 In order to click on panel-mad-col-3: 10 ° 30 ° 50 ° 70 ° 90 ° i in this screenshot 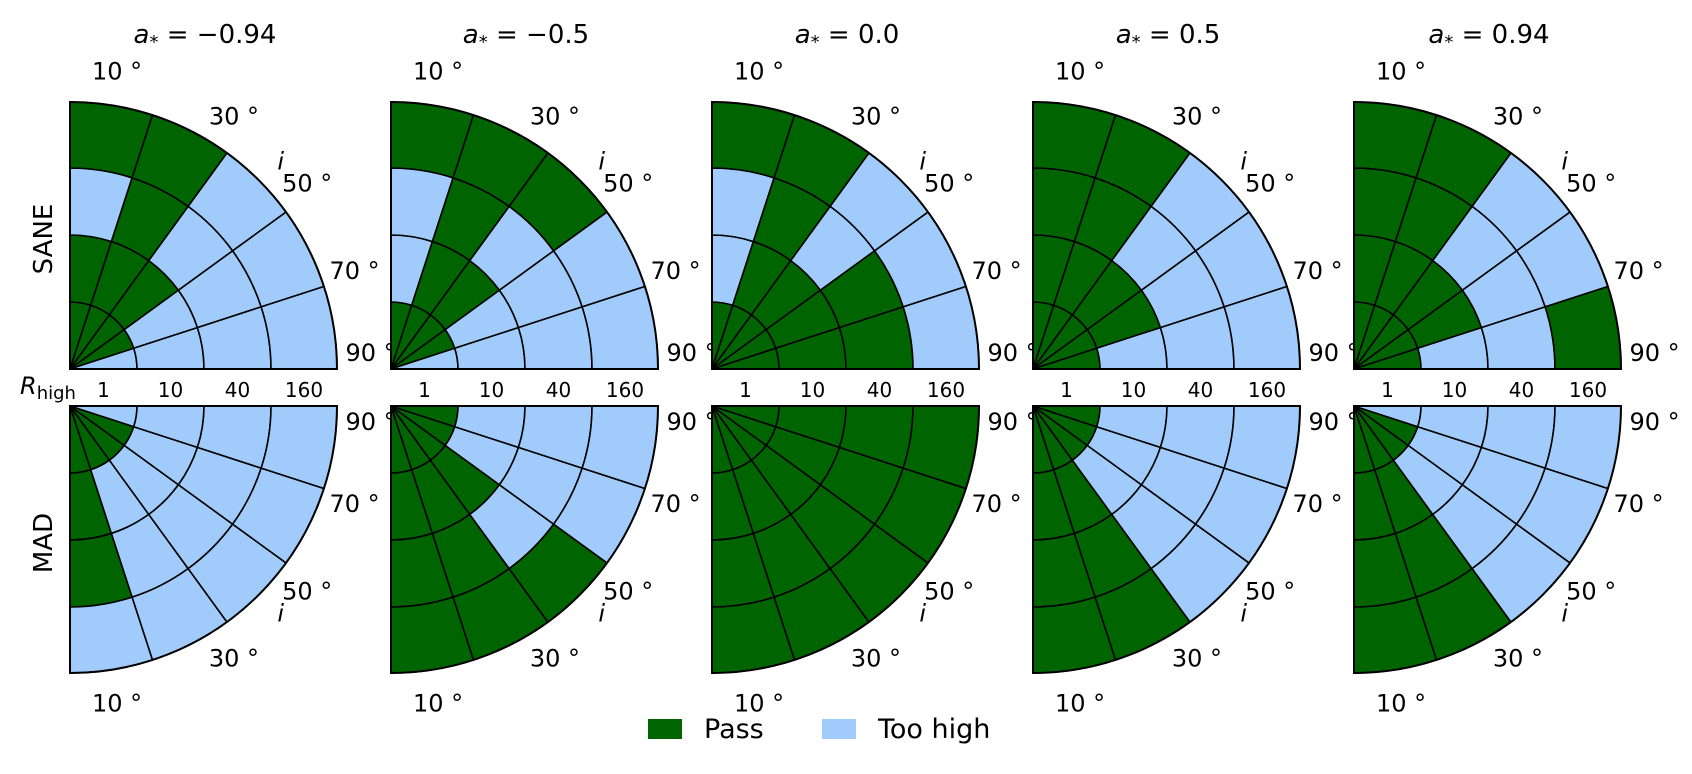, I will do `click(874, 561)`.